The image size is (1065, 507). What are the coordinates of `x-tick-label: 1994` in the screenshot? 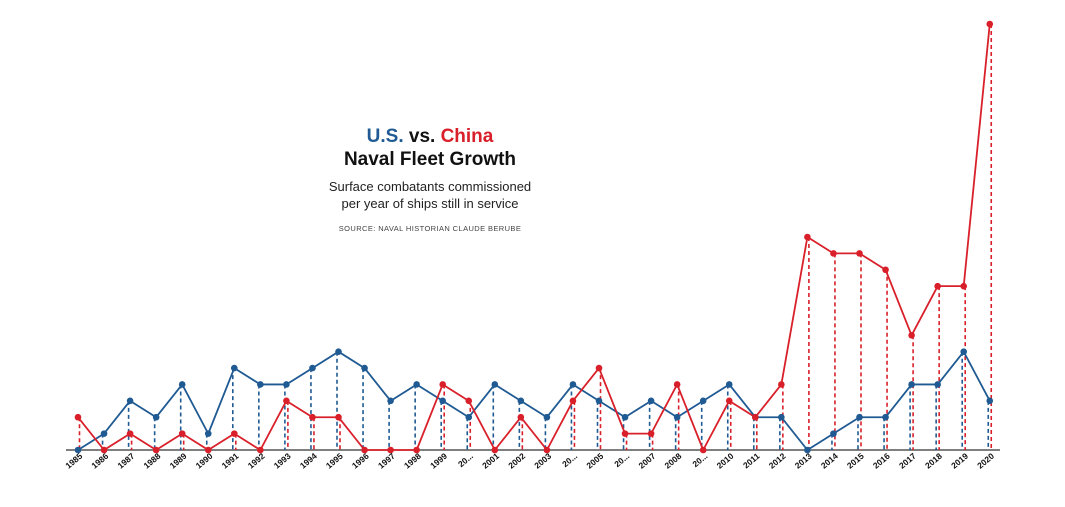 It's located at (308, 461).